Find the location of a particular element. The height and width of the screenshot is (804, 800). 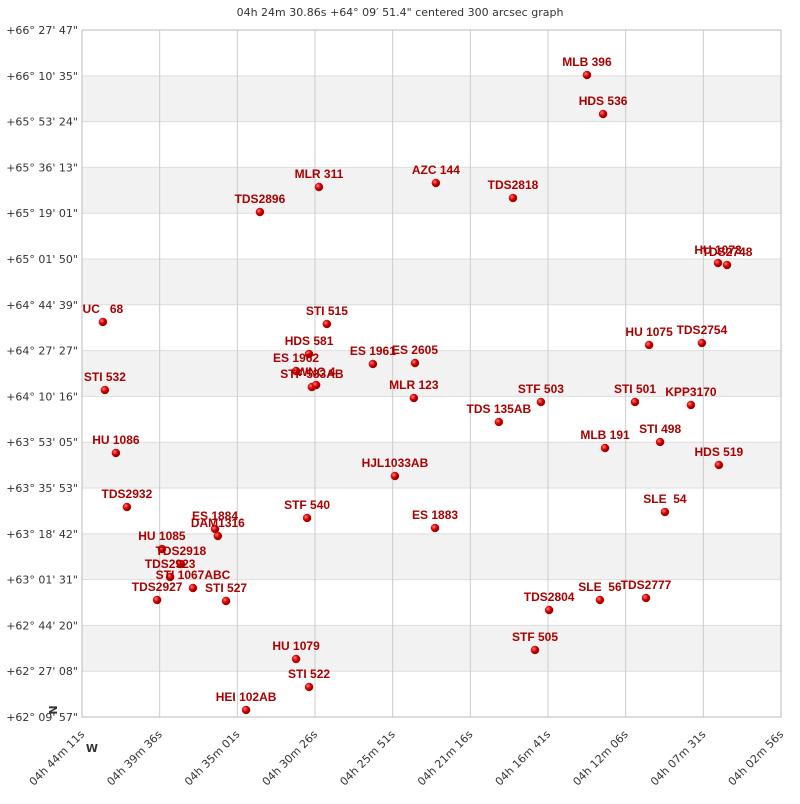

y-tick-label: +64° 10' 16" is located at coordinates (42, 396).